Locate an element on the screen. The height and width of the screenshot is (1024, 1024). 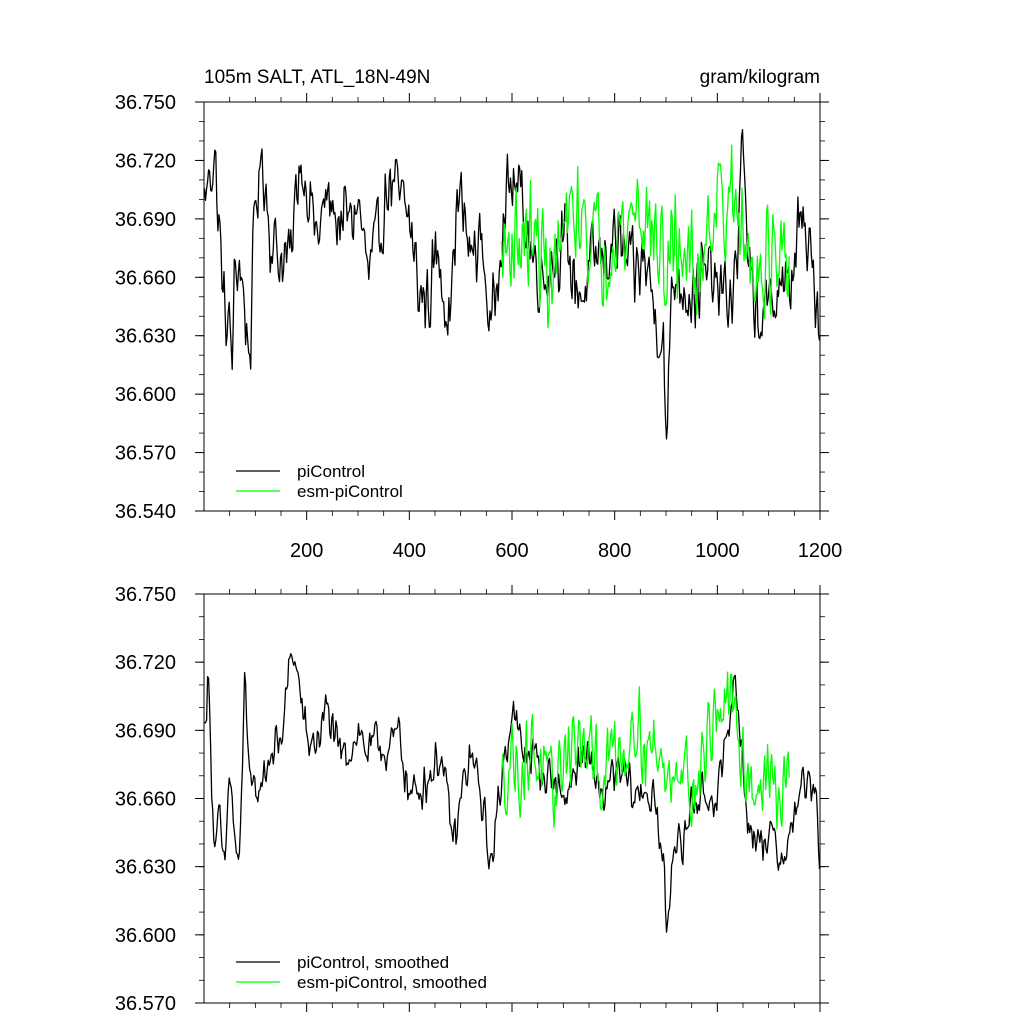
legend-label-picontrol-smoothed: piControl, smoothed is located at coordinates (373, 962).